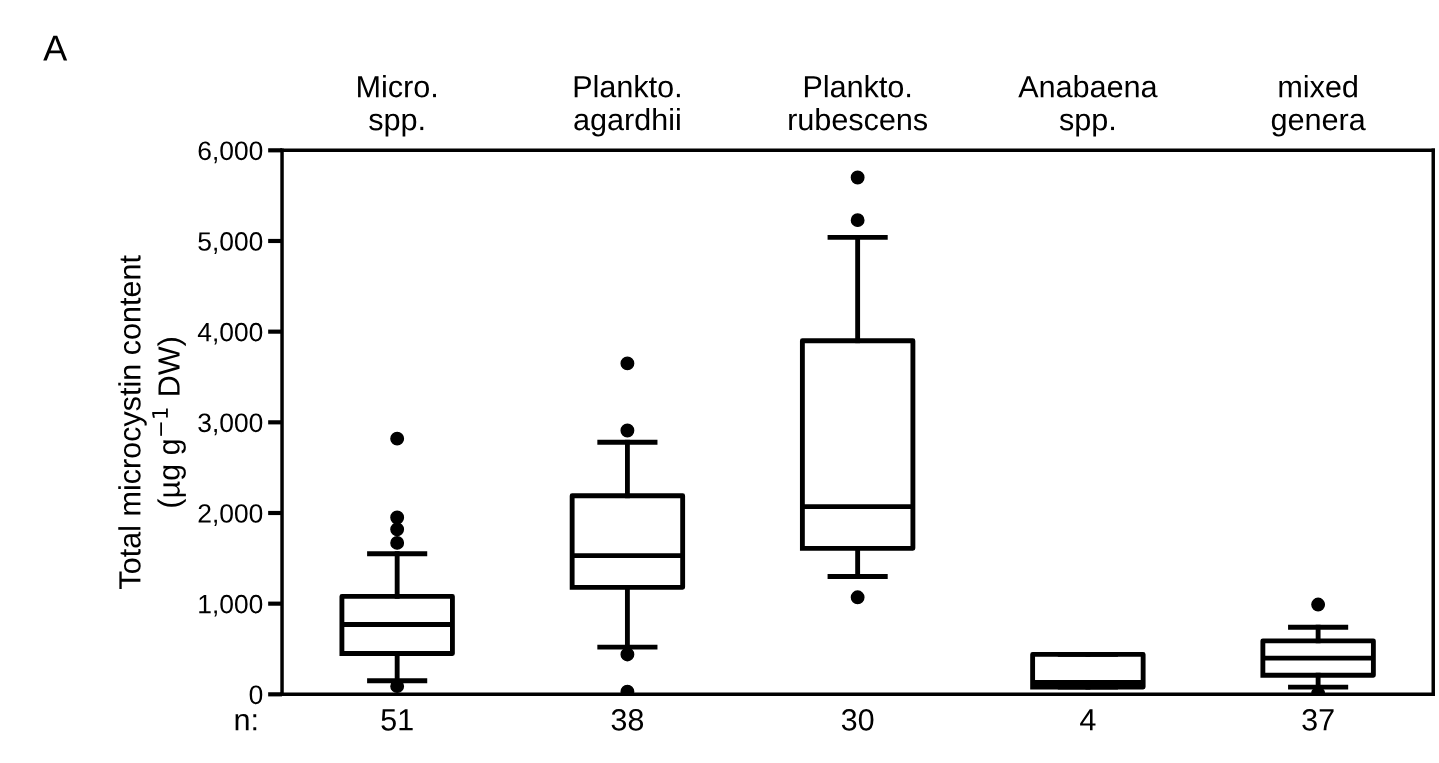 This screenshot has height=763, width=1439. I want to click on text: 30, so click(857, 720).